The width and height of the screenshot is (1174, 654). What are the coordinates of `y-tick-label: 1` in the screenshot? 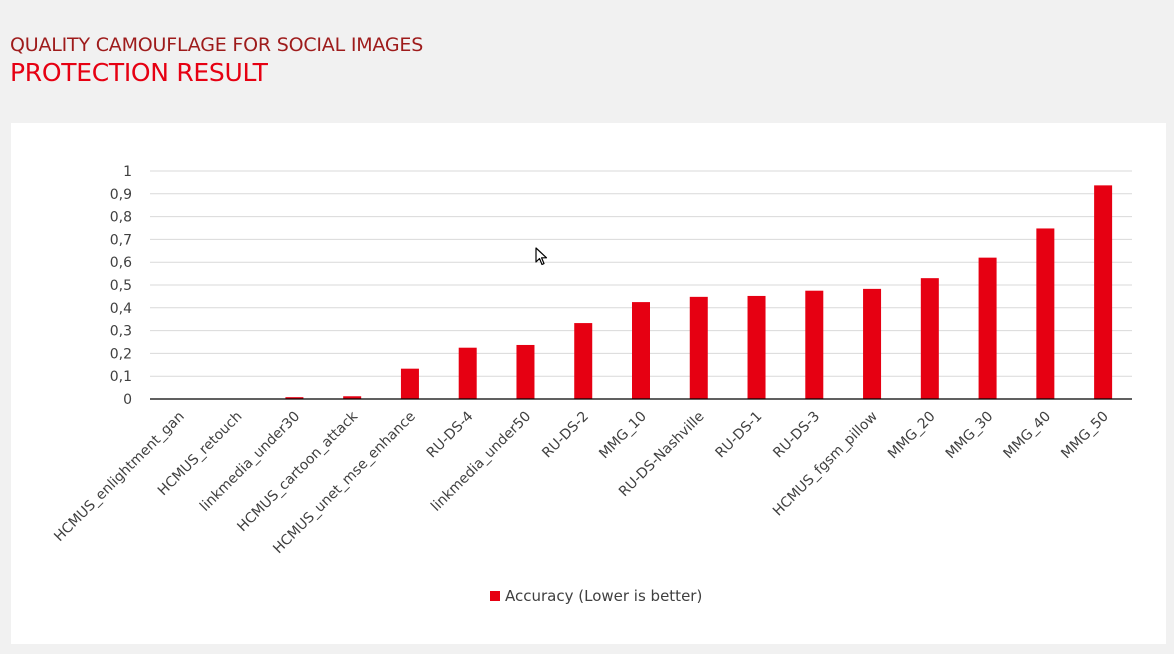 It's located at (127, 172).